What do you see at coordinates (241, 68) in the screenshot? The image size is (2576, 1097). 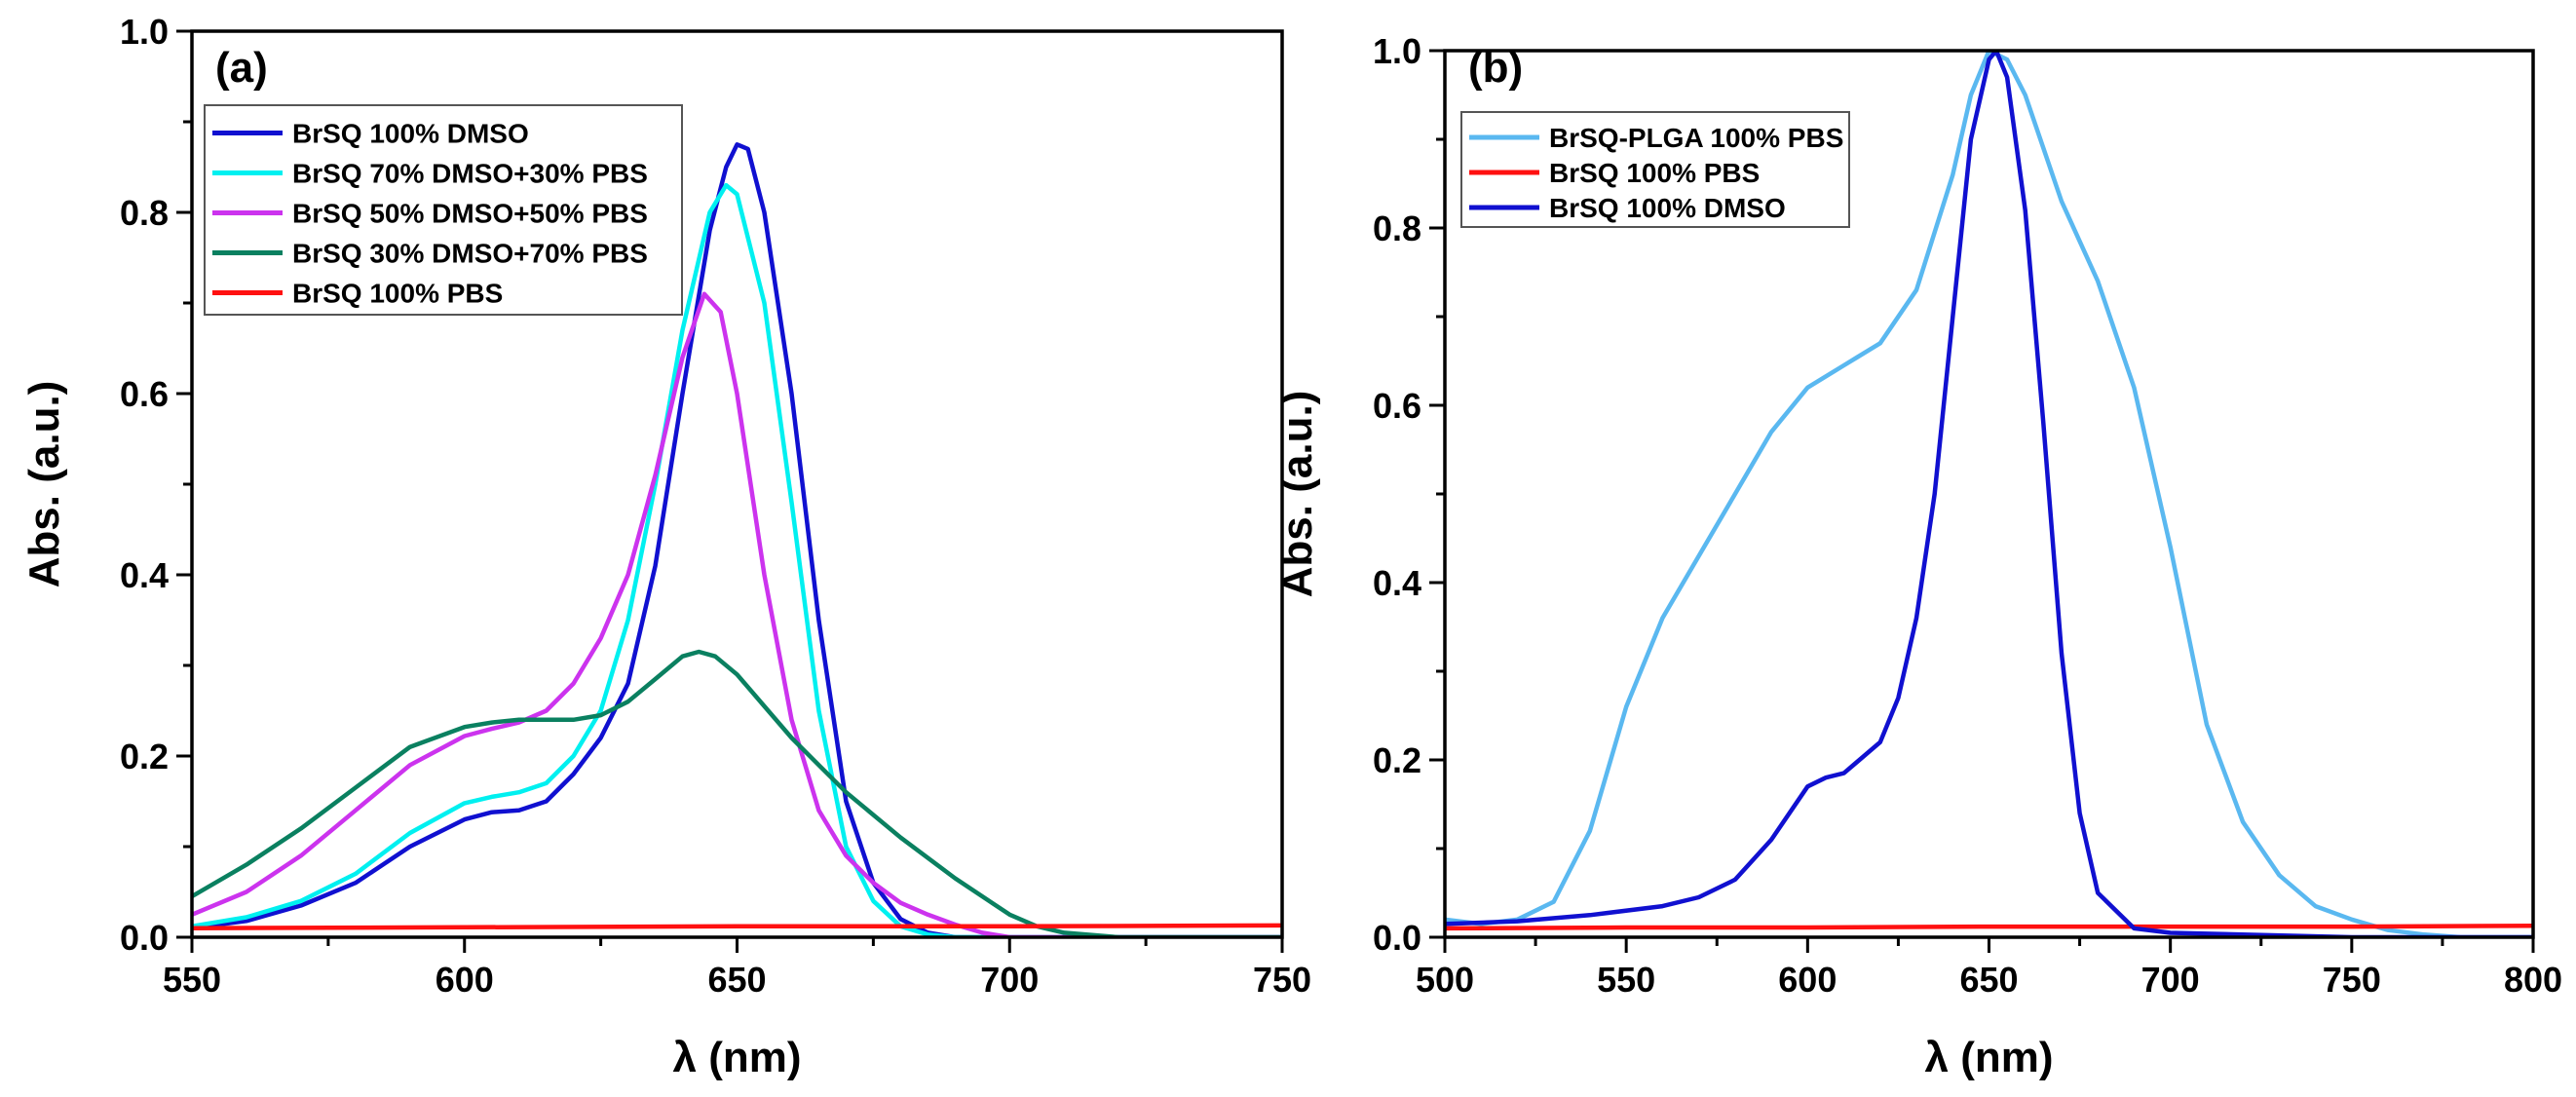 I see `panel-label: (a)` at bounding box center [241, 68].